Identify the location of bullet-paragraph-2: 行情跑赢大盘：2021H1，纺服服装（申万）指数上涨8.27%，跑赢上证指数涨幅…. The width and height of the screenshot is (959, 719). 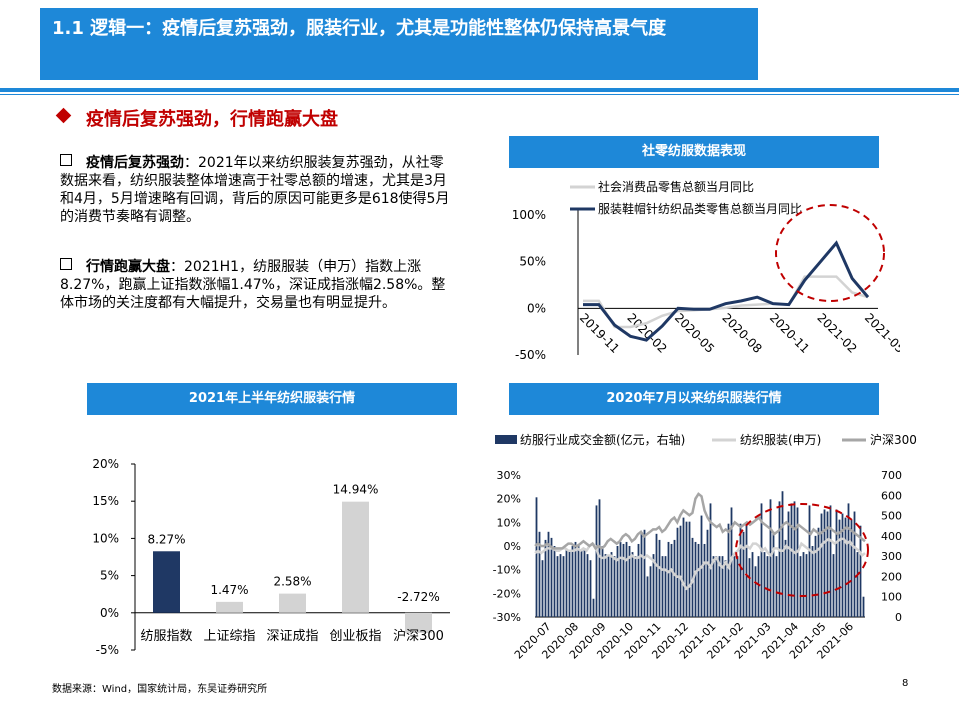
(255, 285).